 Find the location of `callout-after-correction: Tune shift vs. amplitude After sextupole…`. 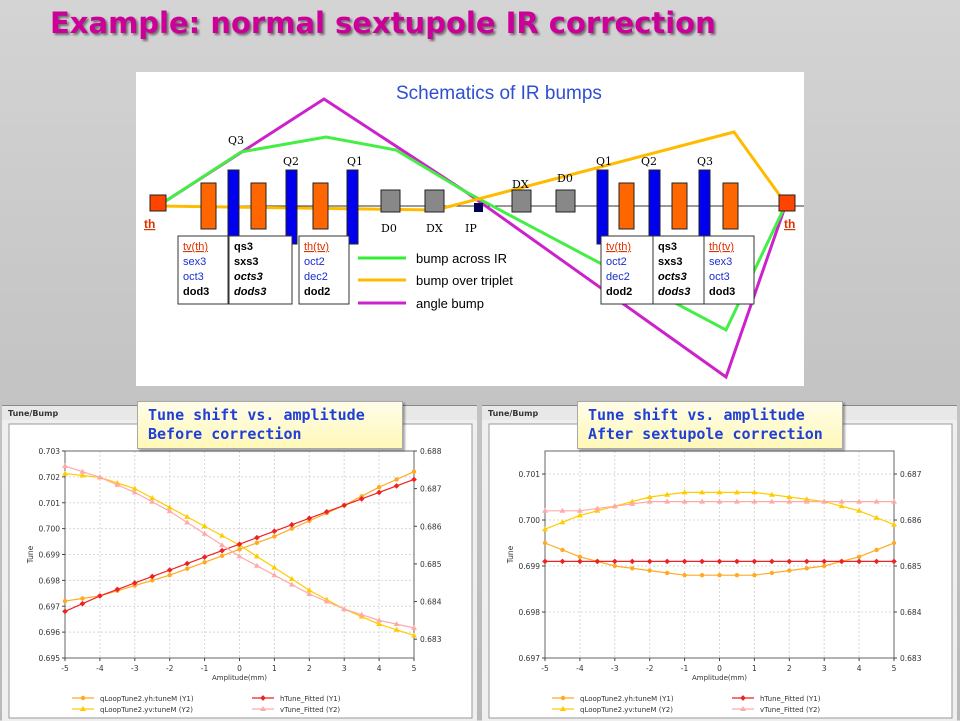

callout-after-correction: Tune shift vs. amplitude After sextupole… is located at coordinates (710, 425).